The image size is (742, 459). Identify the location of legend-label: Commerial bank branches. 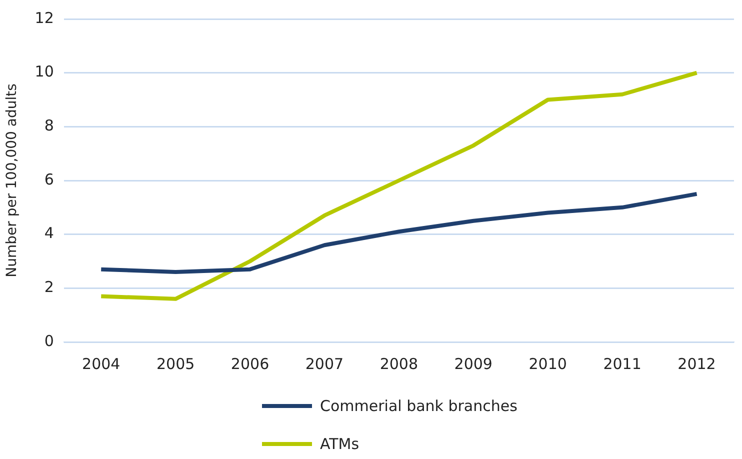
(419, 406).